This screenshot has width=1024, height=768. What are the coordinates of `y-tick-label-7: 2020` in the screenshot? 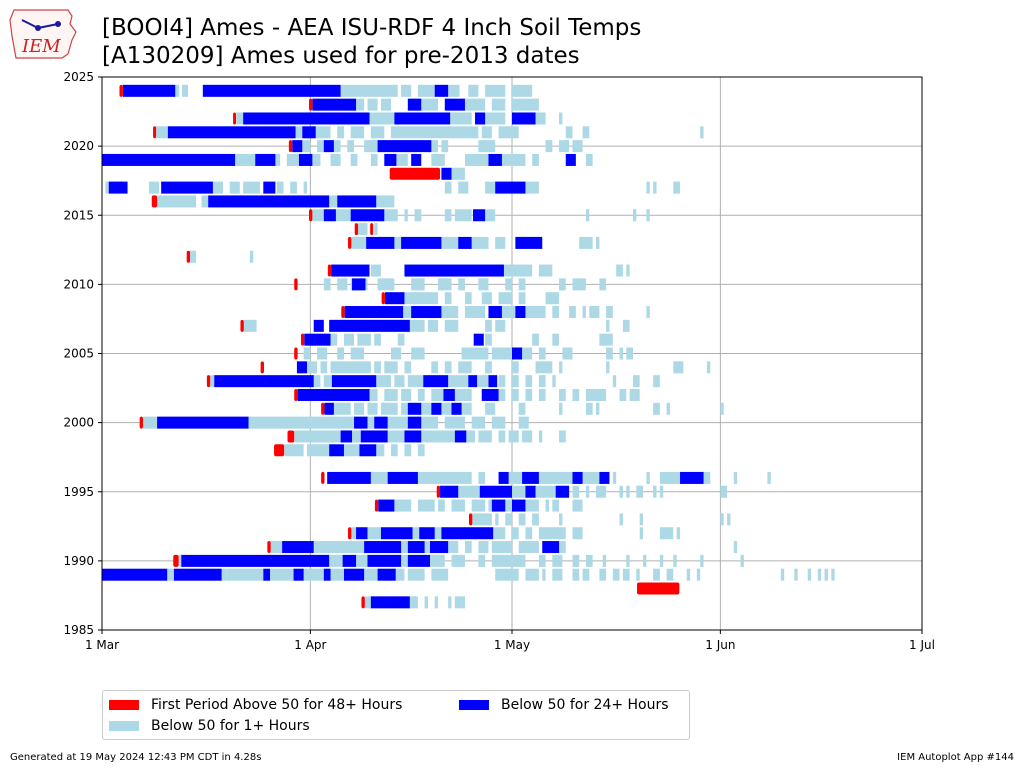 It's located at (78, 146).